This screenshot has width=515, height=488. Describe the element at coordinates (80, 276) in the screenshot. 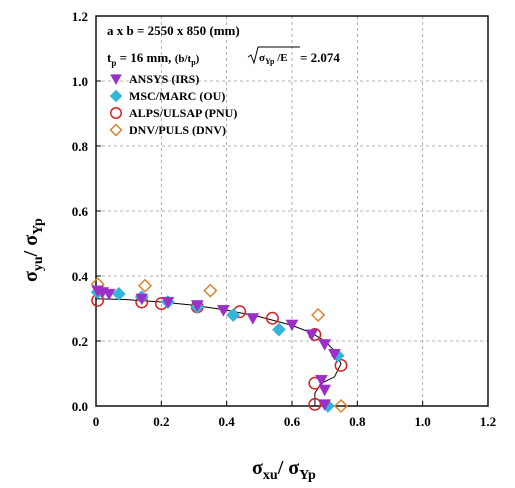

I see `y-tick-label: 0.4` at that location.